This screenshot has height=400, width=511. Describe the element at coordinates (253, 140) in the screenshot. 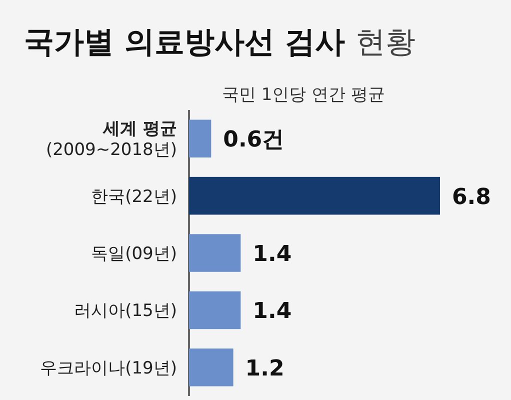

I see `value-label: 0.6건` at that location.